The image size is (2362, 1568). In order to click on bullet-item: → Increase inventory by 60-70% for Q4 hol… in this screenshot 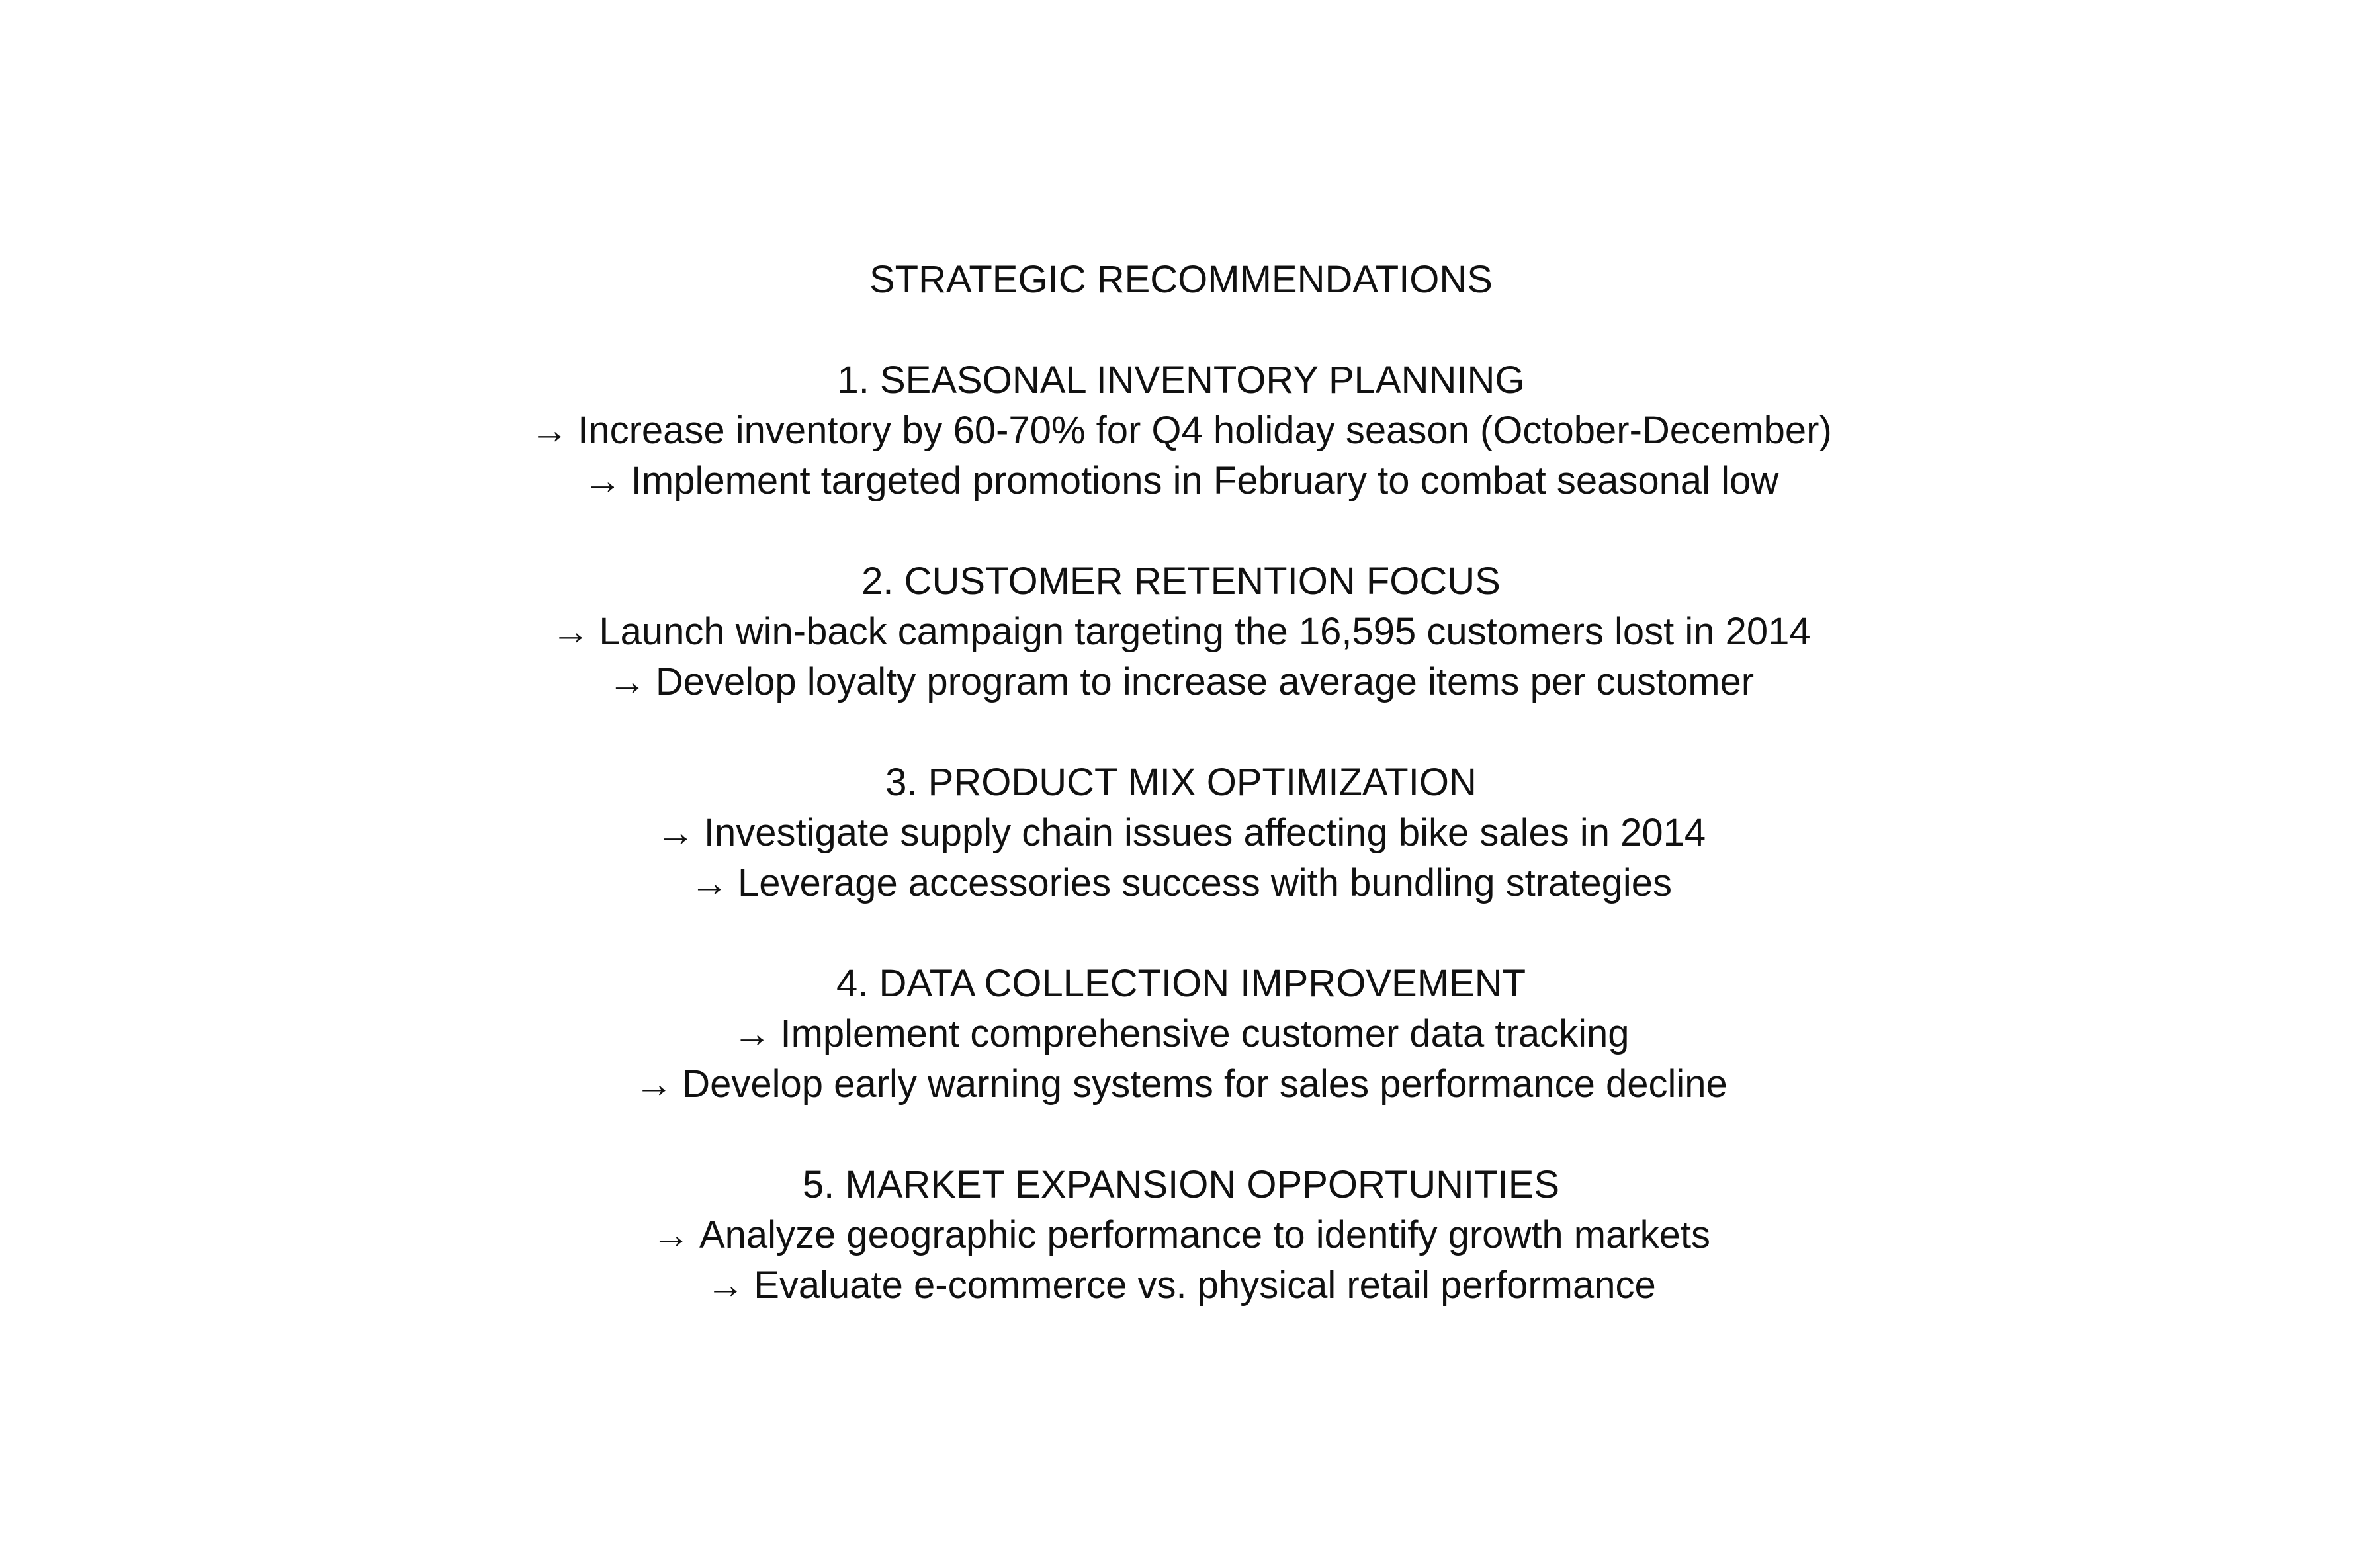, I will do `click(1181, 431)`.